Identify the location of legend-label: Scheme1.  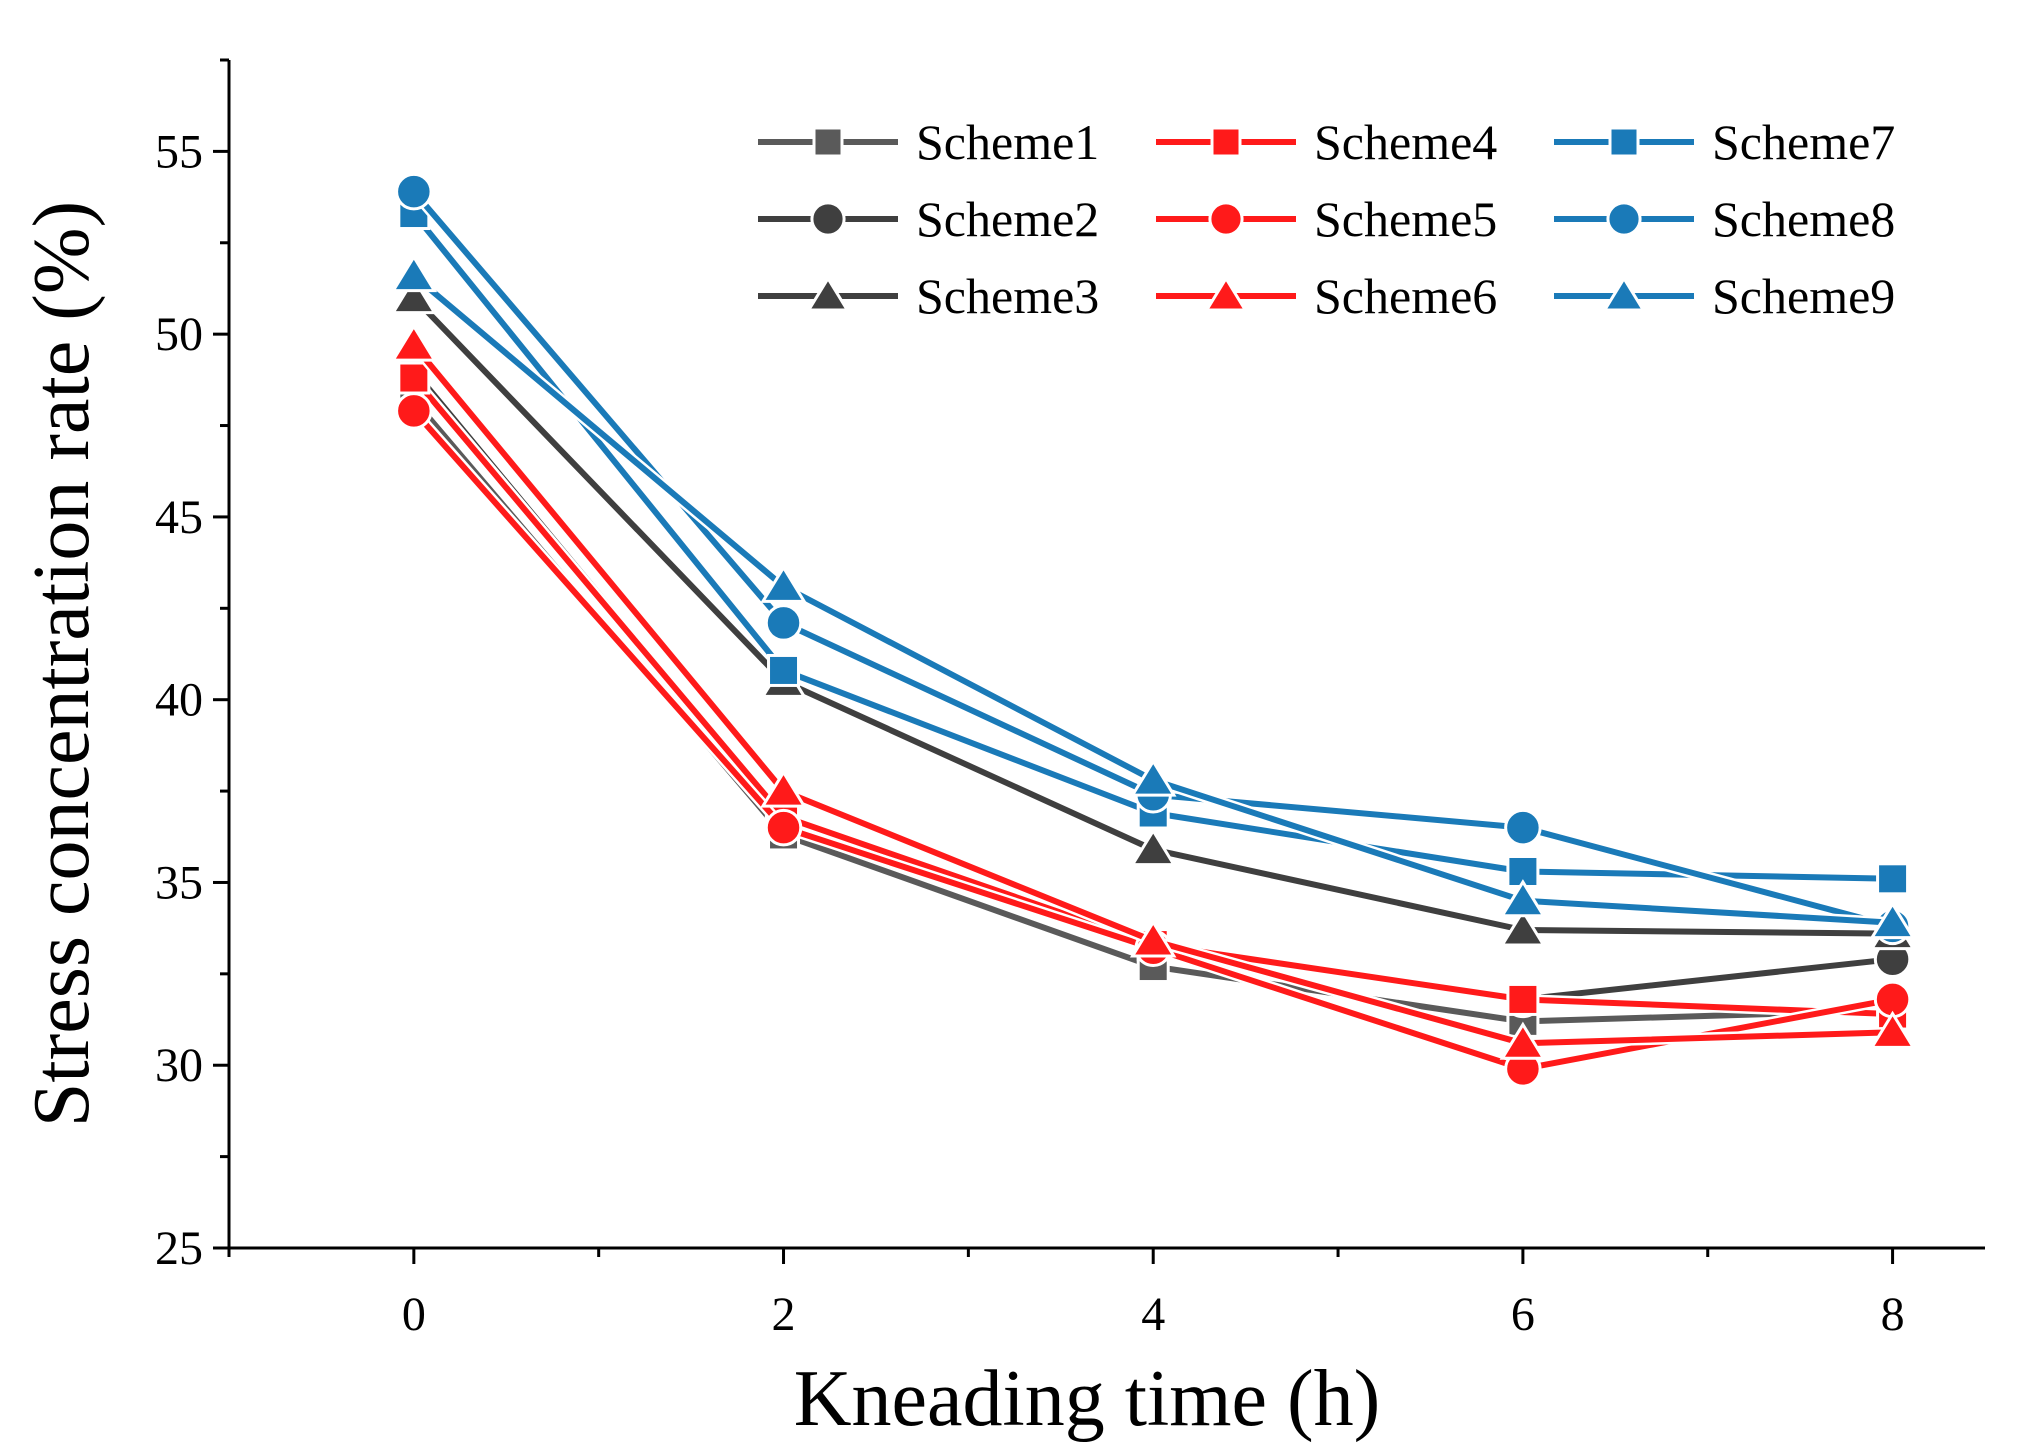
(1007, 142).